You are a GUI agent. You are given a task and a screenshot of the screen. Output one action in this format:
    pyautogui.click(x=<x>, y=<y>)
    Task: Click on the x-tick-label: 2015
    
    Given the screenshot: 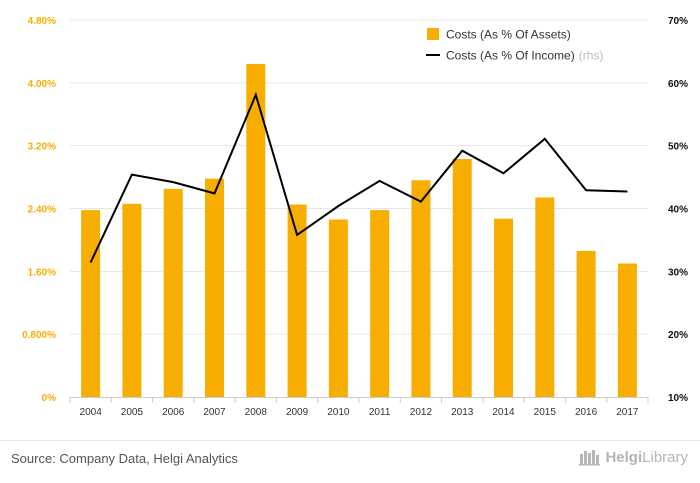 What is the action you would take?
    pyautogui.click(x=545, y=412)
    